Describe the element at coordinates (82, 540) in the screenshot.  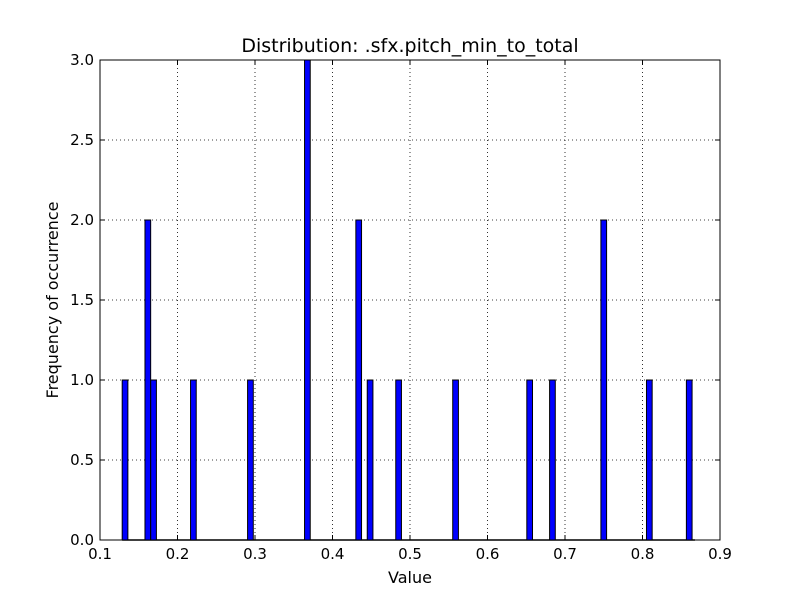
I see `y-tick-label: 0.0` at that location.